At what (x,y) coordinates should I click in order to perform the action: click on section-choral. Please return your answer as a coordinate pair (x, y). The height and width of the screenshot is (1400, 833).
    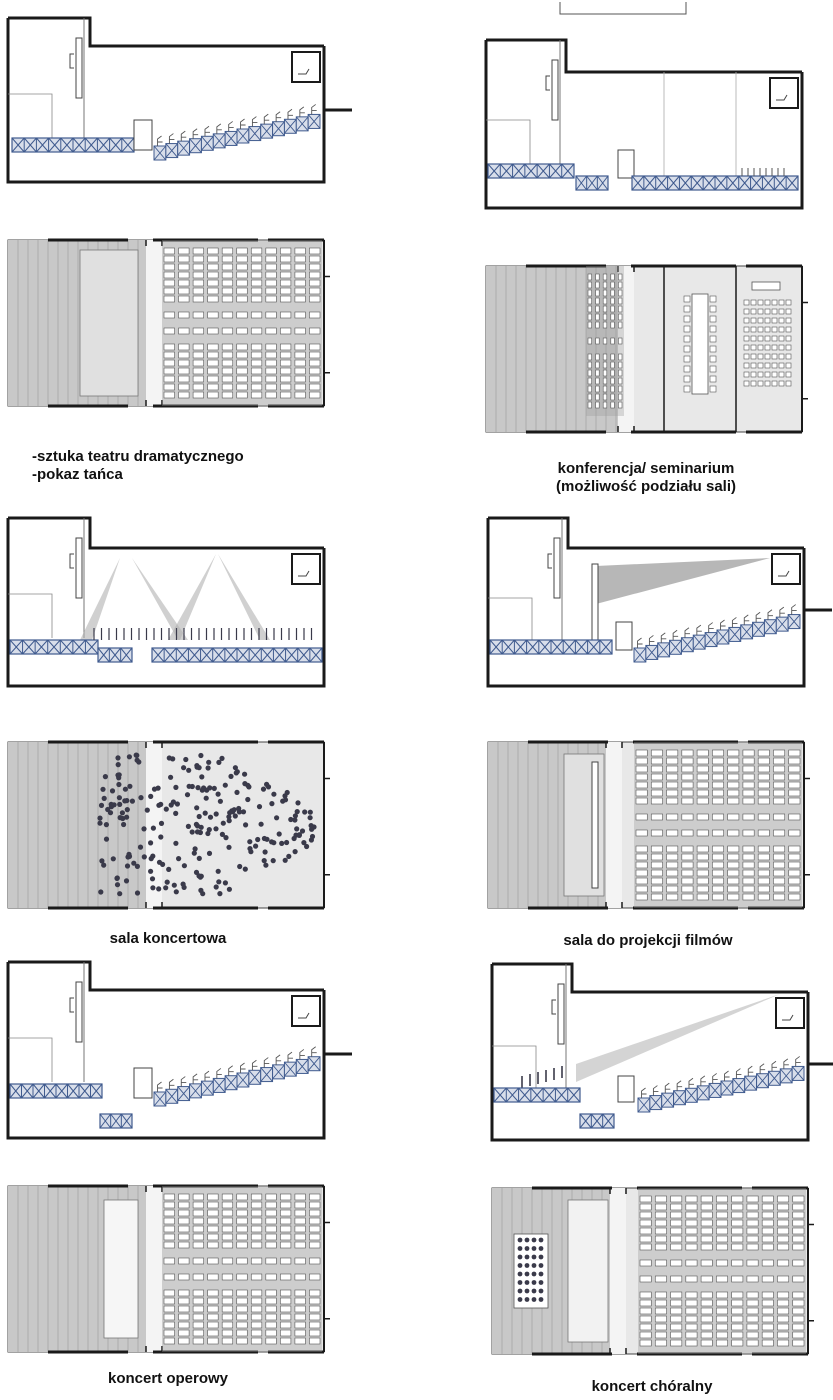
    Looking at the image, I should click on (661, 1052).